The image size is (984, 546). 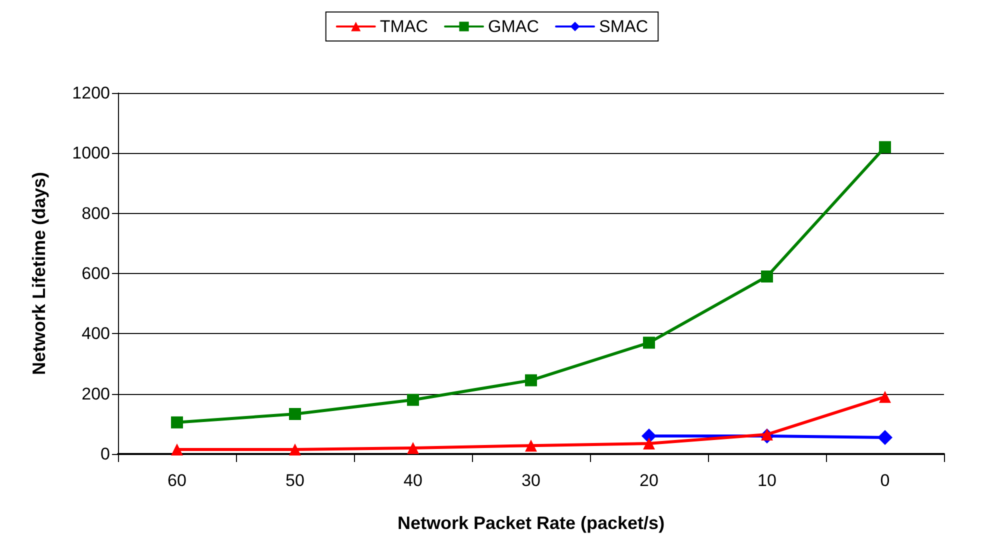 What do you see at coordinates (404, 26) in the screenshot?
I see `legend-label: TMAC` at bounding box center [404, 26].